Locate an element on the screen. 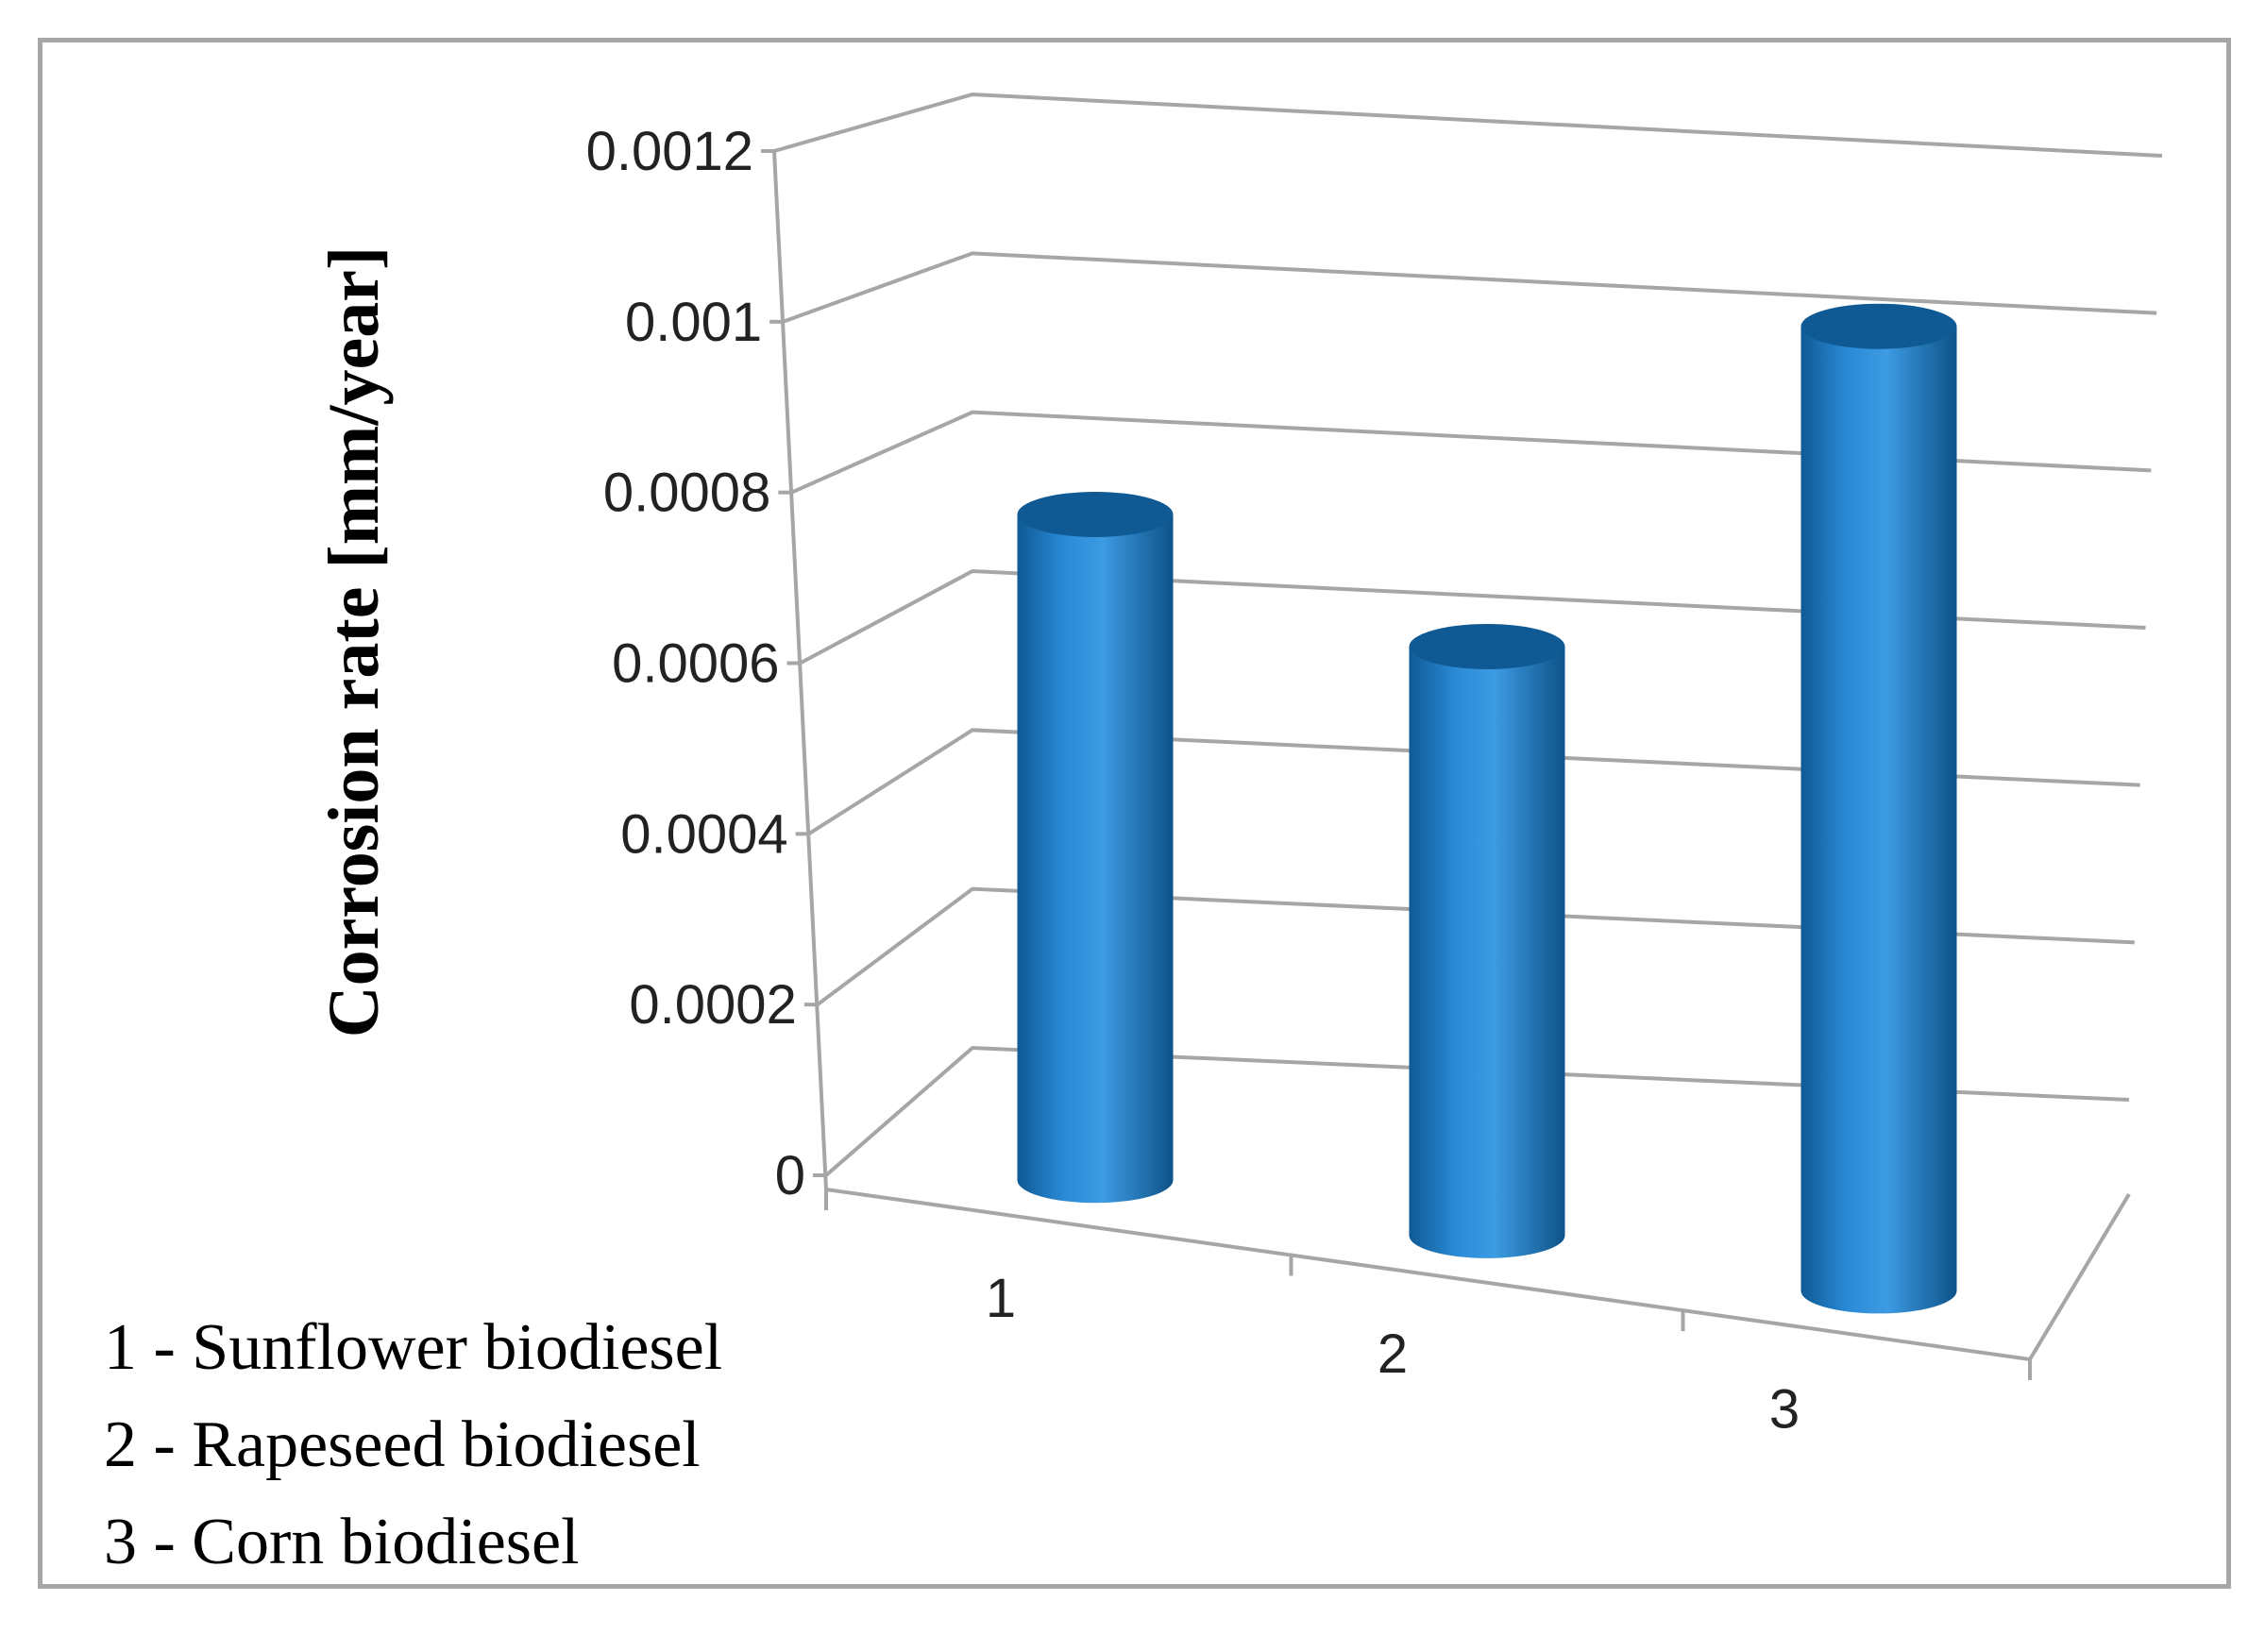 This screenshot has height=1652, width=2265. x-axis-ticks: 1 2 3 is located at coordinates (1393, 1347).